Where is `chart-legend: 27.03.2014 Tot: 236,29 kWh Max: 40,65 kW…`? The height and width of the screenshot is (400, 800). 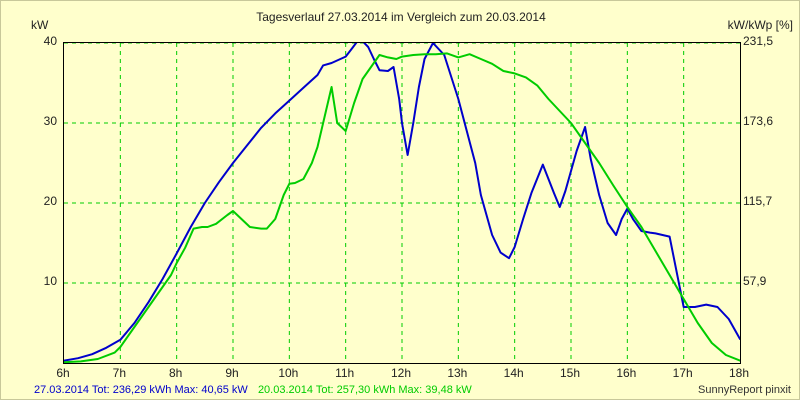 chart-legend: 27.03.2014 Tot: 236,29 kWh Max: 40,65 kW… is located at coordinates (253, 390).